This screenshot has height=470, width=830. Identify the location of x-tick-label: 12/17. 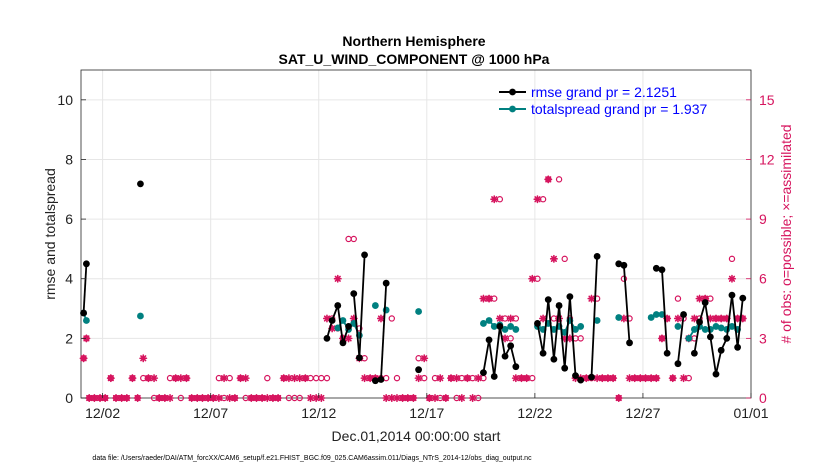
(426, 413).